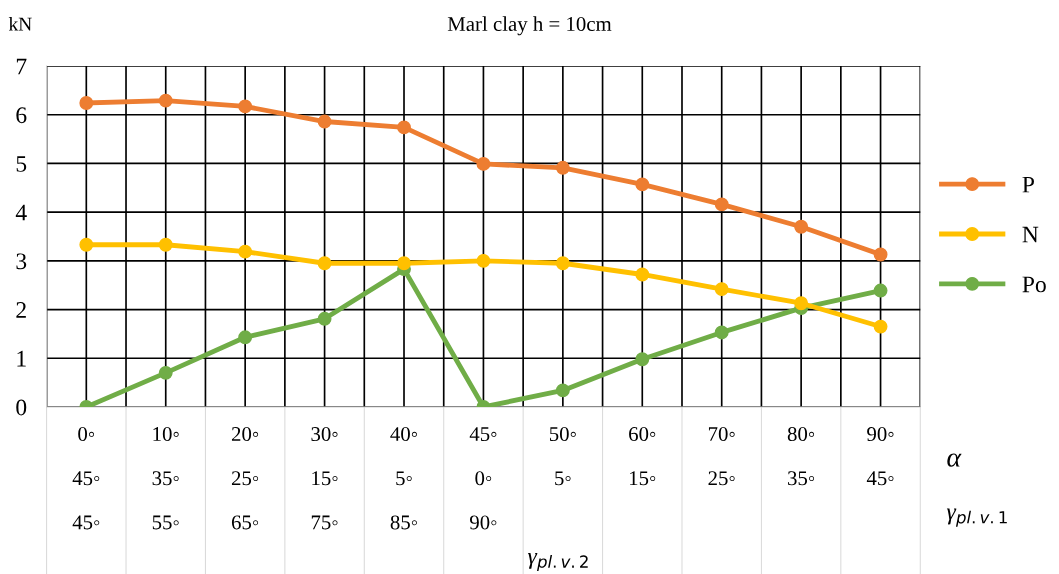 Image resolution: width=1059 pixels, height=574 pixels. Describe the element at coordinates (245, 478) in the screenshot. I see `category-label: 20◦ 25◦ 65◦` at that location.